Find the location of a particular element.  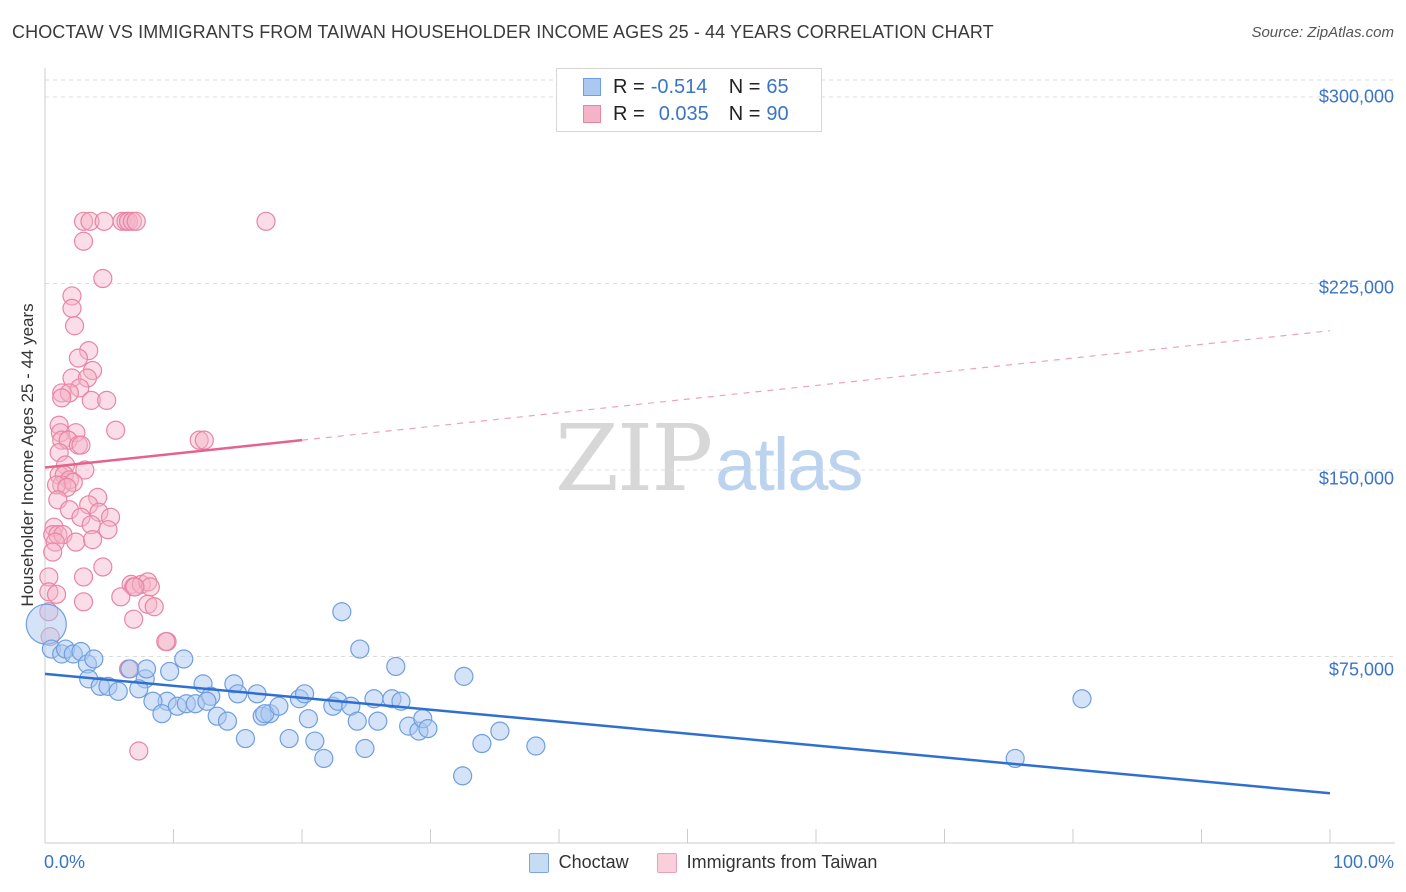

r-value: 0.035 is located at coordinates (683, 113).